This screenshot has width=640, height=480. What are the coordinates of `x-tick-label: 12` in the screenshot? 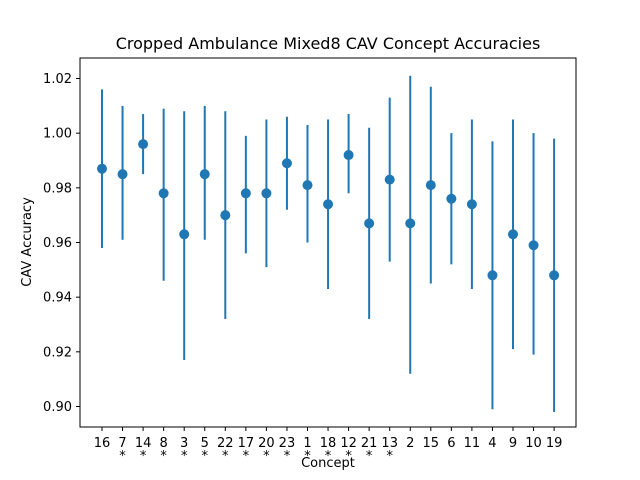 It's located at (348, 443).